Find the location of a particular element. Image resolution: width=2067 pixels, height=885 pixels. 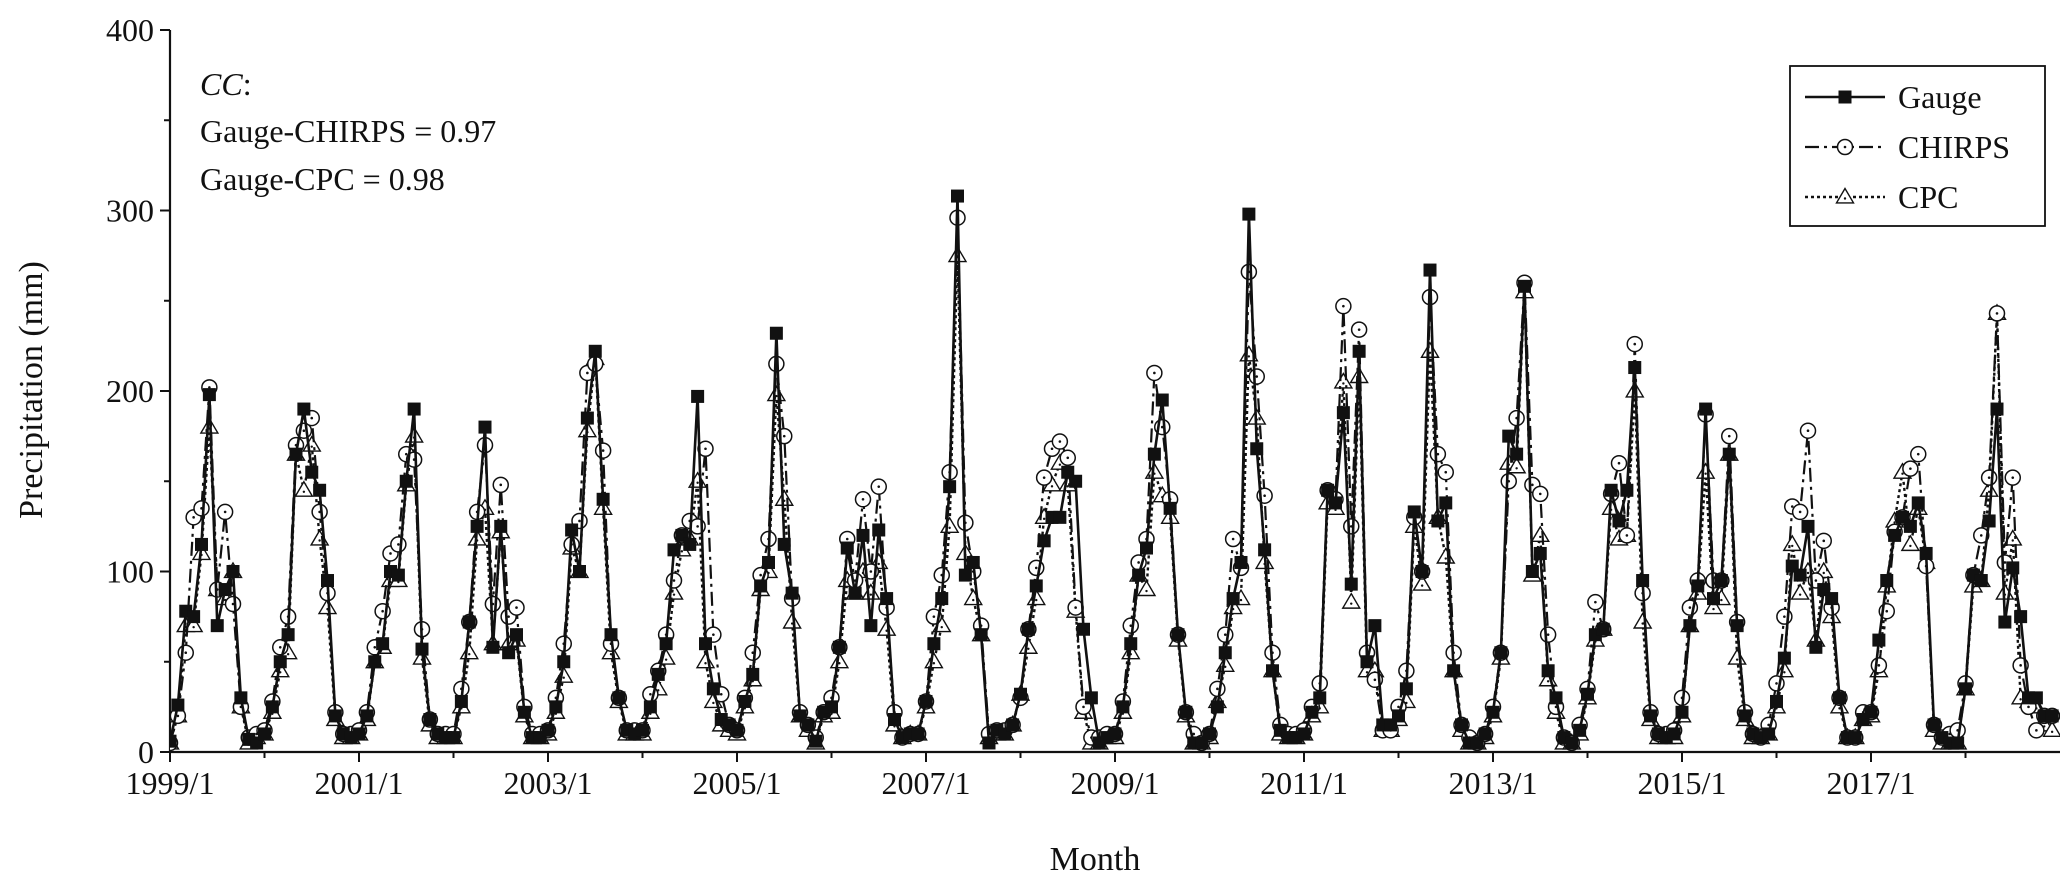

x-tick-label: 2001/1 is located at coordinates (359, 783).